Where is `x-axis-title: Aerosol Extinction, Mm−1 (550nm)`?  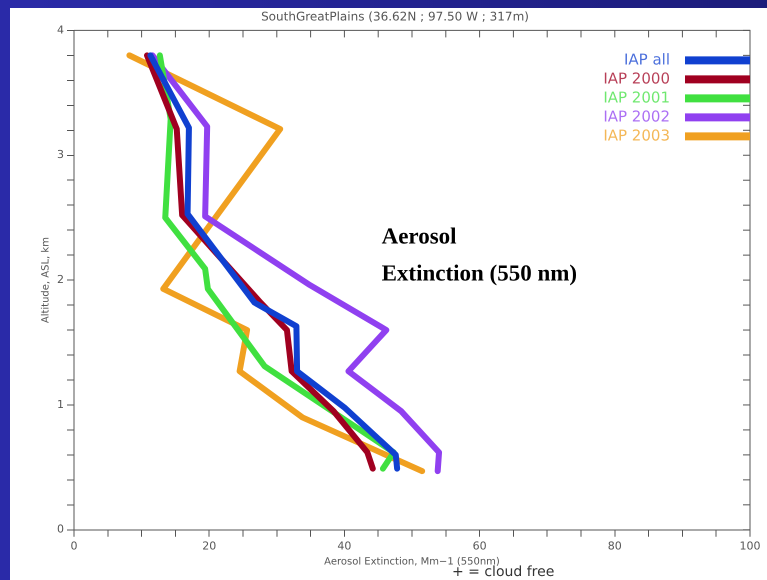 x-axis-title: Aerosol Extinction, Mm−1 (550nm) is located at coordinates (412, 562).